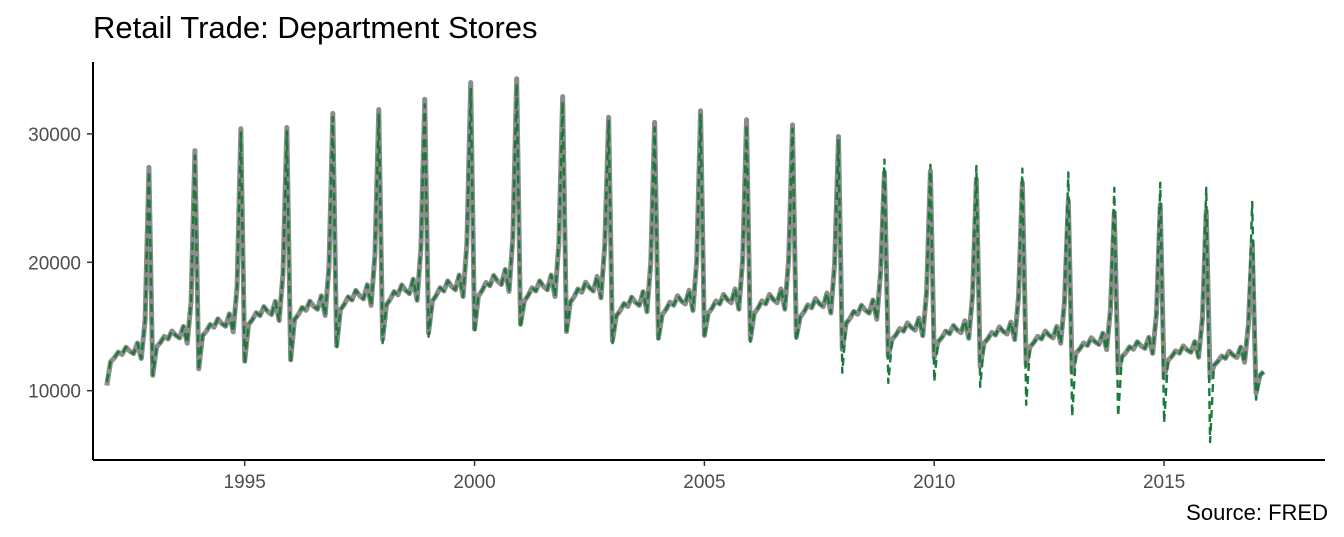  What do you see at coordinates (54, 392) in the screenshot?
I see `y-tick-label: 10000` at bounding box center [54, 392].